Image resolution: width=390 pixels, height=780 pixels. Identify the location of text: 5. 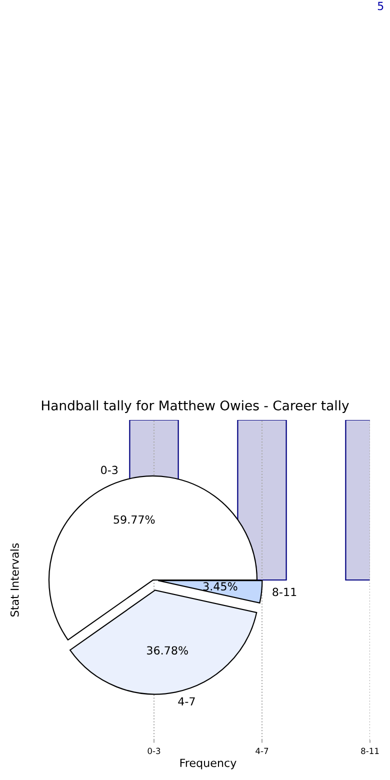
(381, 6).